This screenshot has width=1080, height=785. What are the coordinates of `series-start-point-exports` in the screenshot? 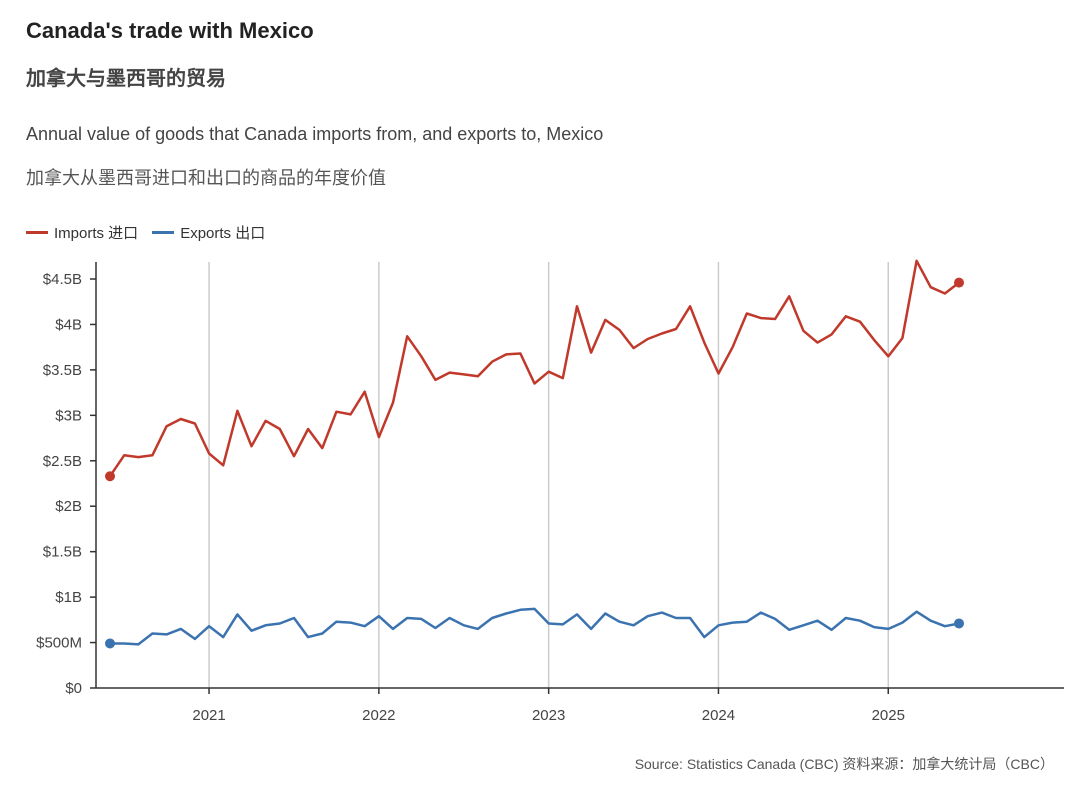 It's located at (110, 643).